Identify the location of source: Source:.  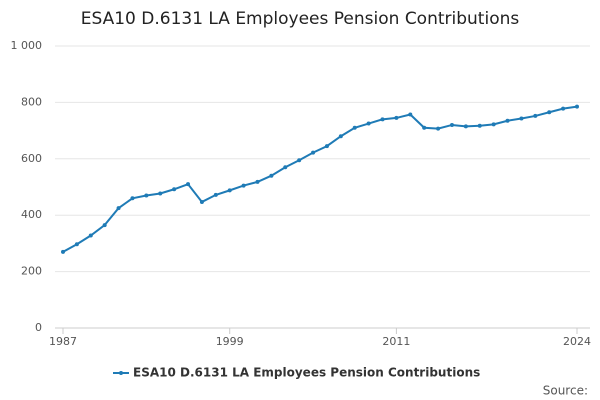
(565, 391).